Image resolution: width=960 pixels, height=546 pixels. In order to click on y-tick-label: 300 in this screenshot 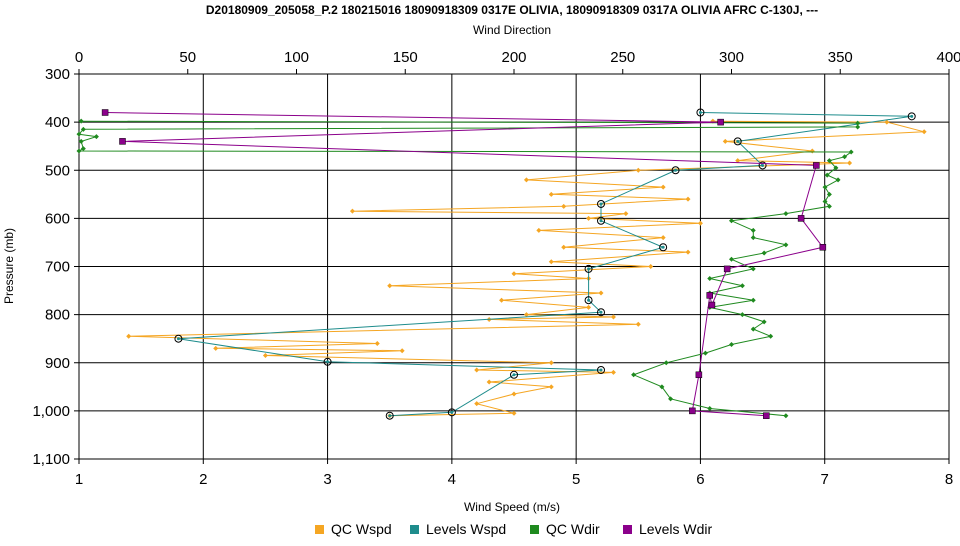, I will do `click(57, 74)`.